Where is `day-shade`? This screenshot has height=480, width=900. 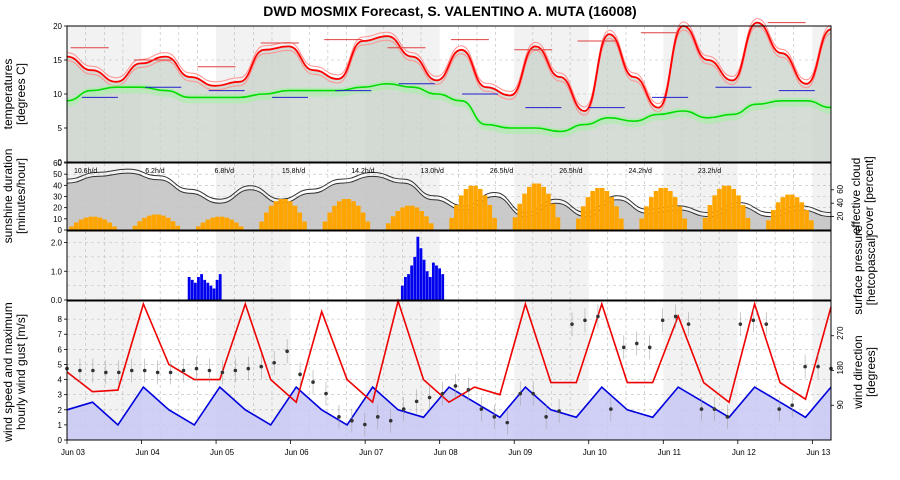 day-shade is located at coordinates (104, 265).